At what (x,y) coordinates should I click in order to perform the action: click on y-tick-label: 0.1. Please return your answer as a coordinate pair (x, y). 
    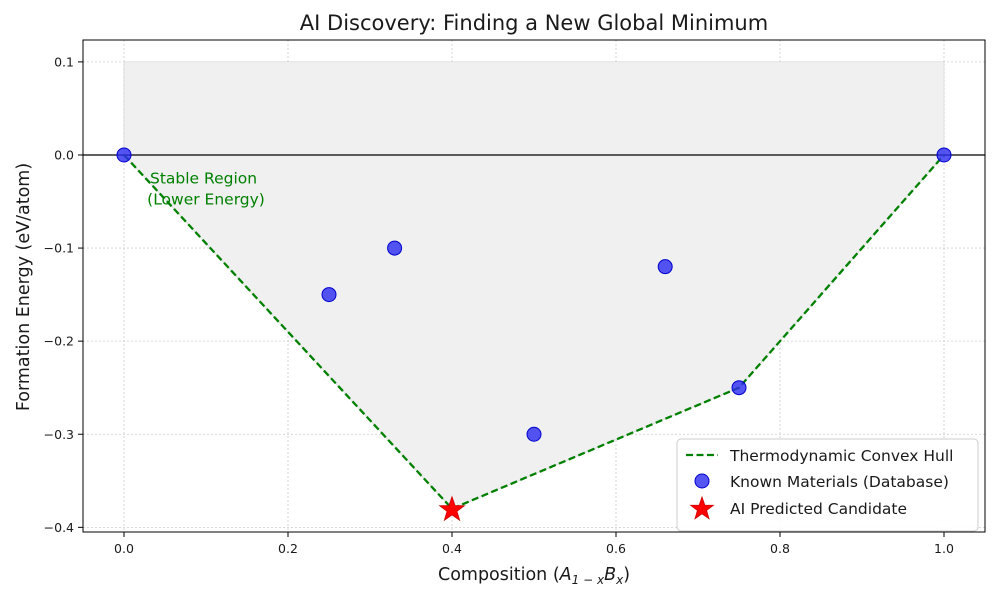
    Looking at the image, I should click on (64, 61).